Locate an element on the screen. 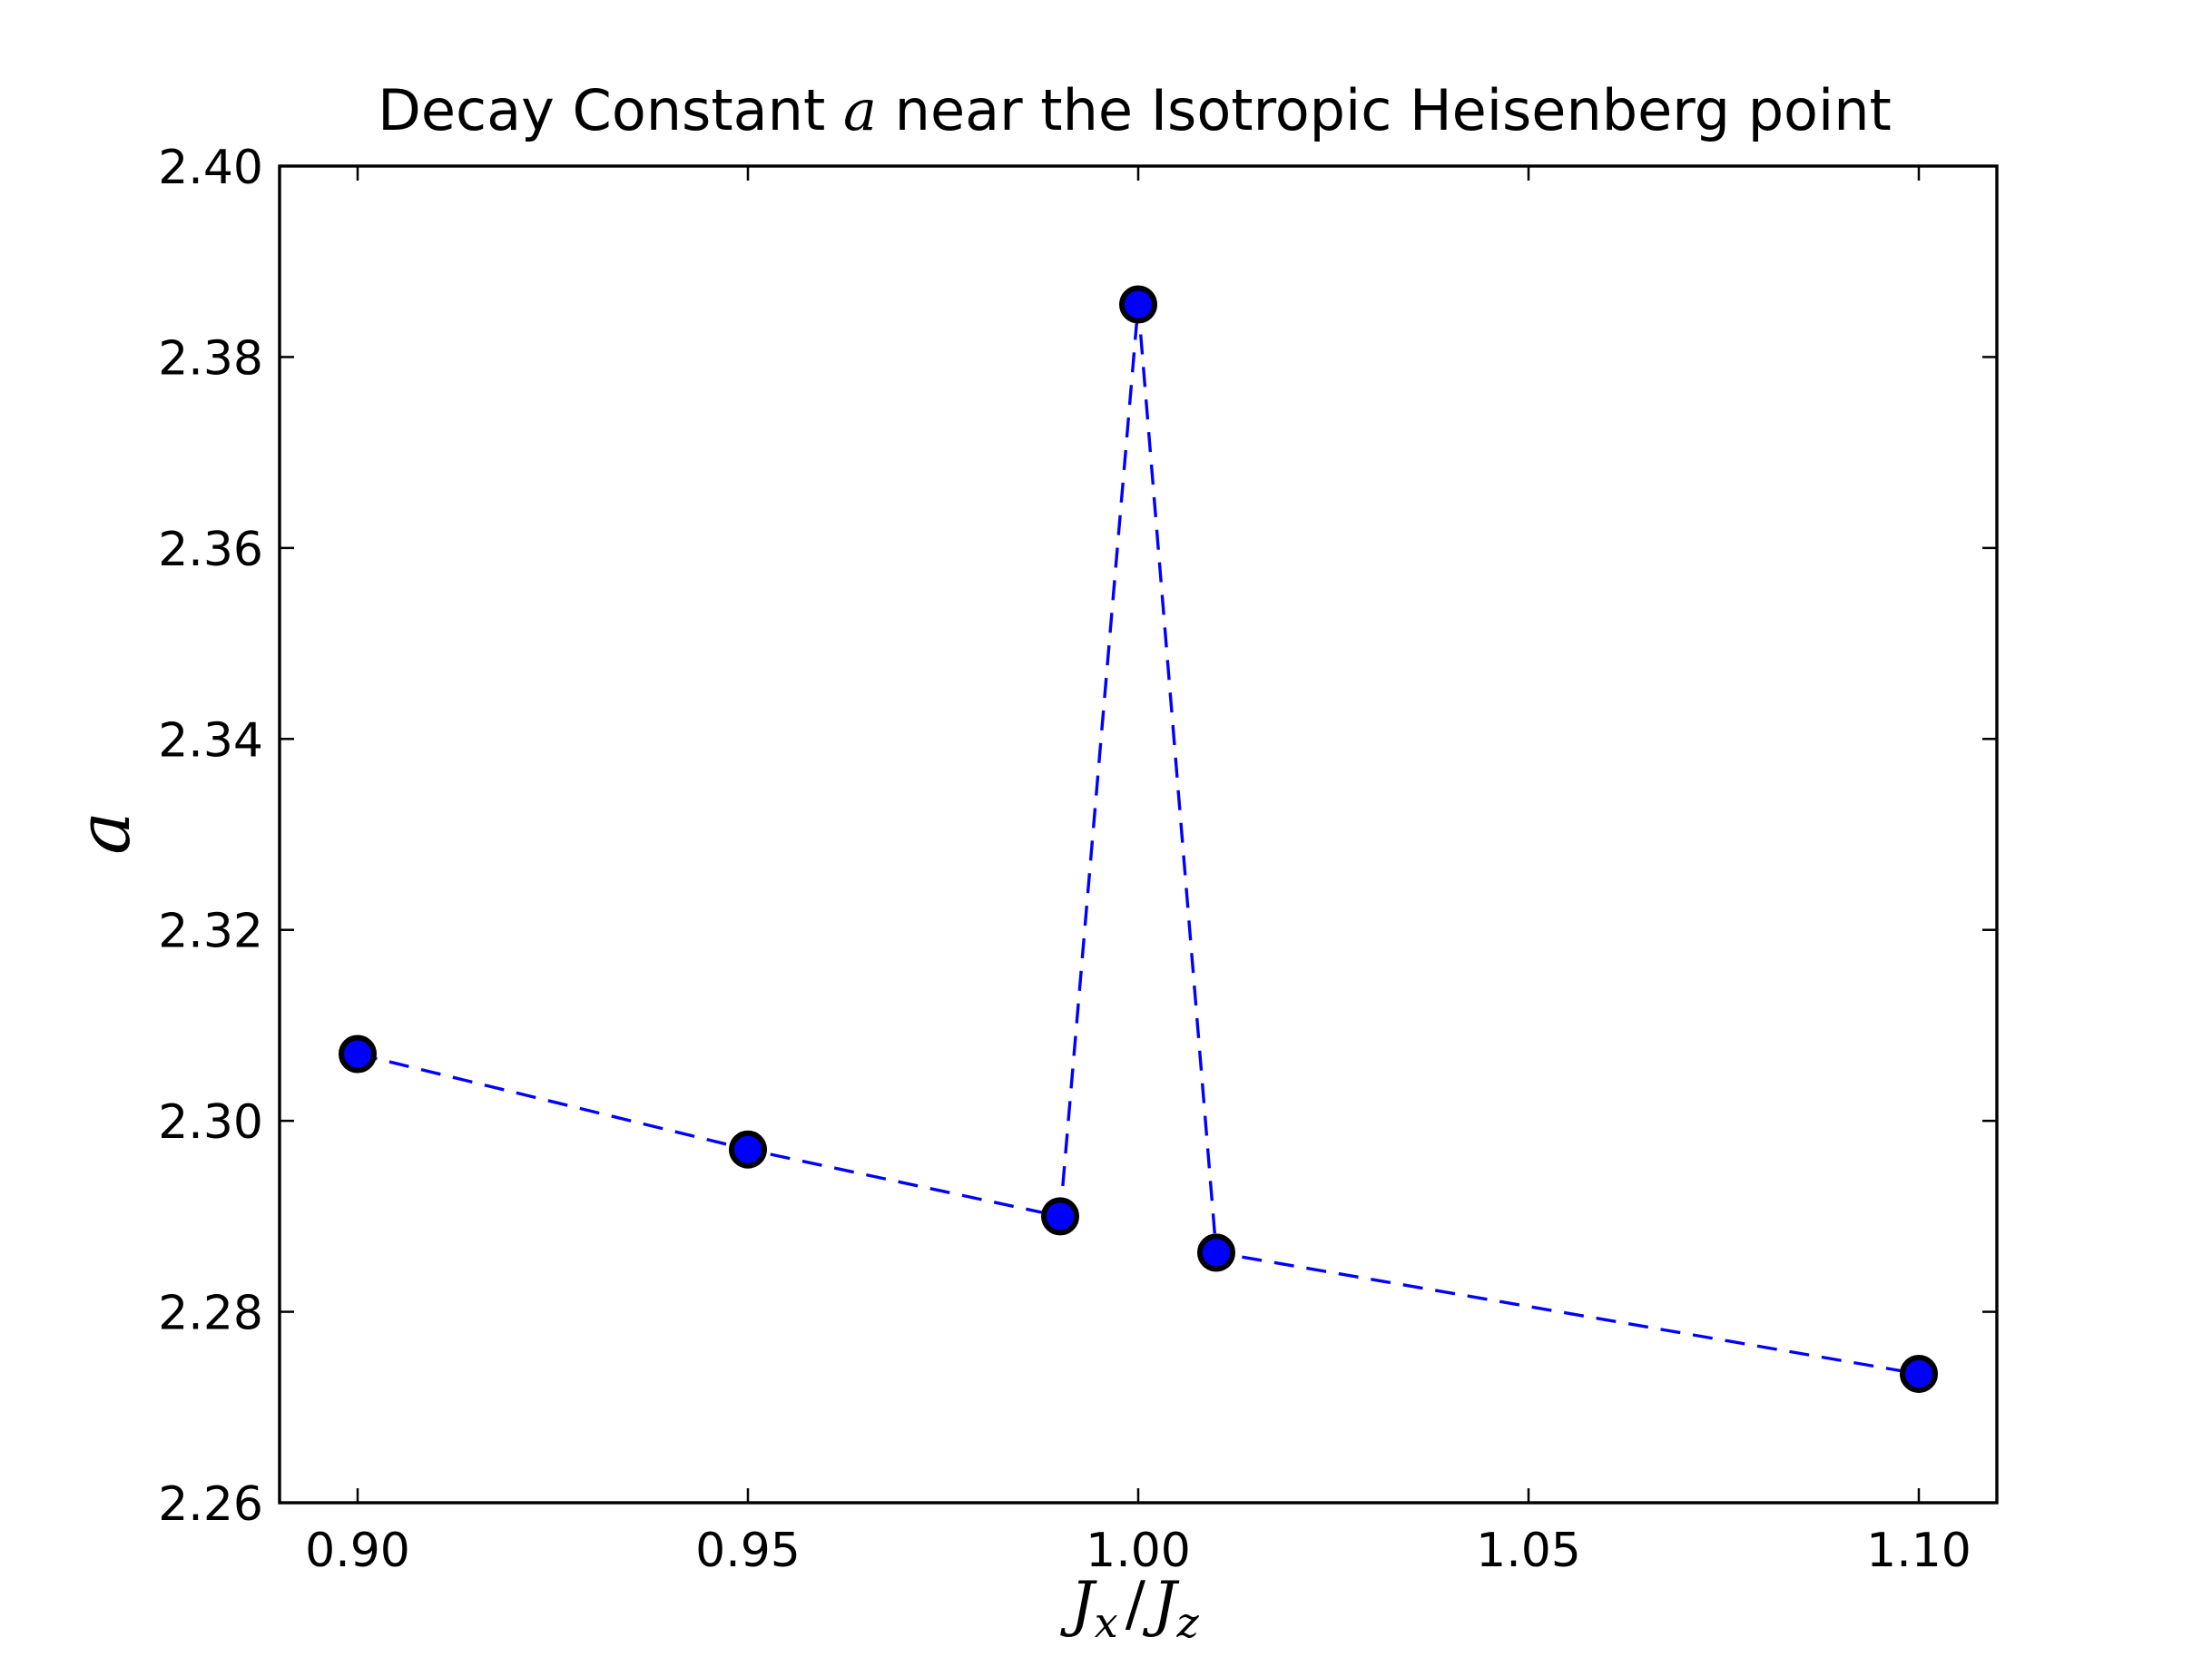 The image size is (2212, 1667). x-tick-label: 1.05 is located at coordinates (1528, 1551).